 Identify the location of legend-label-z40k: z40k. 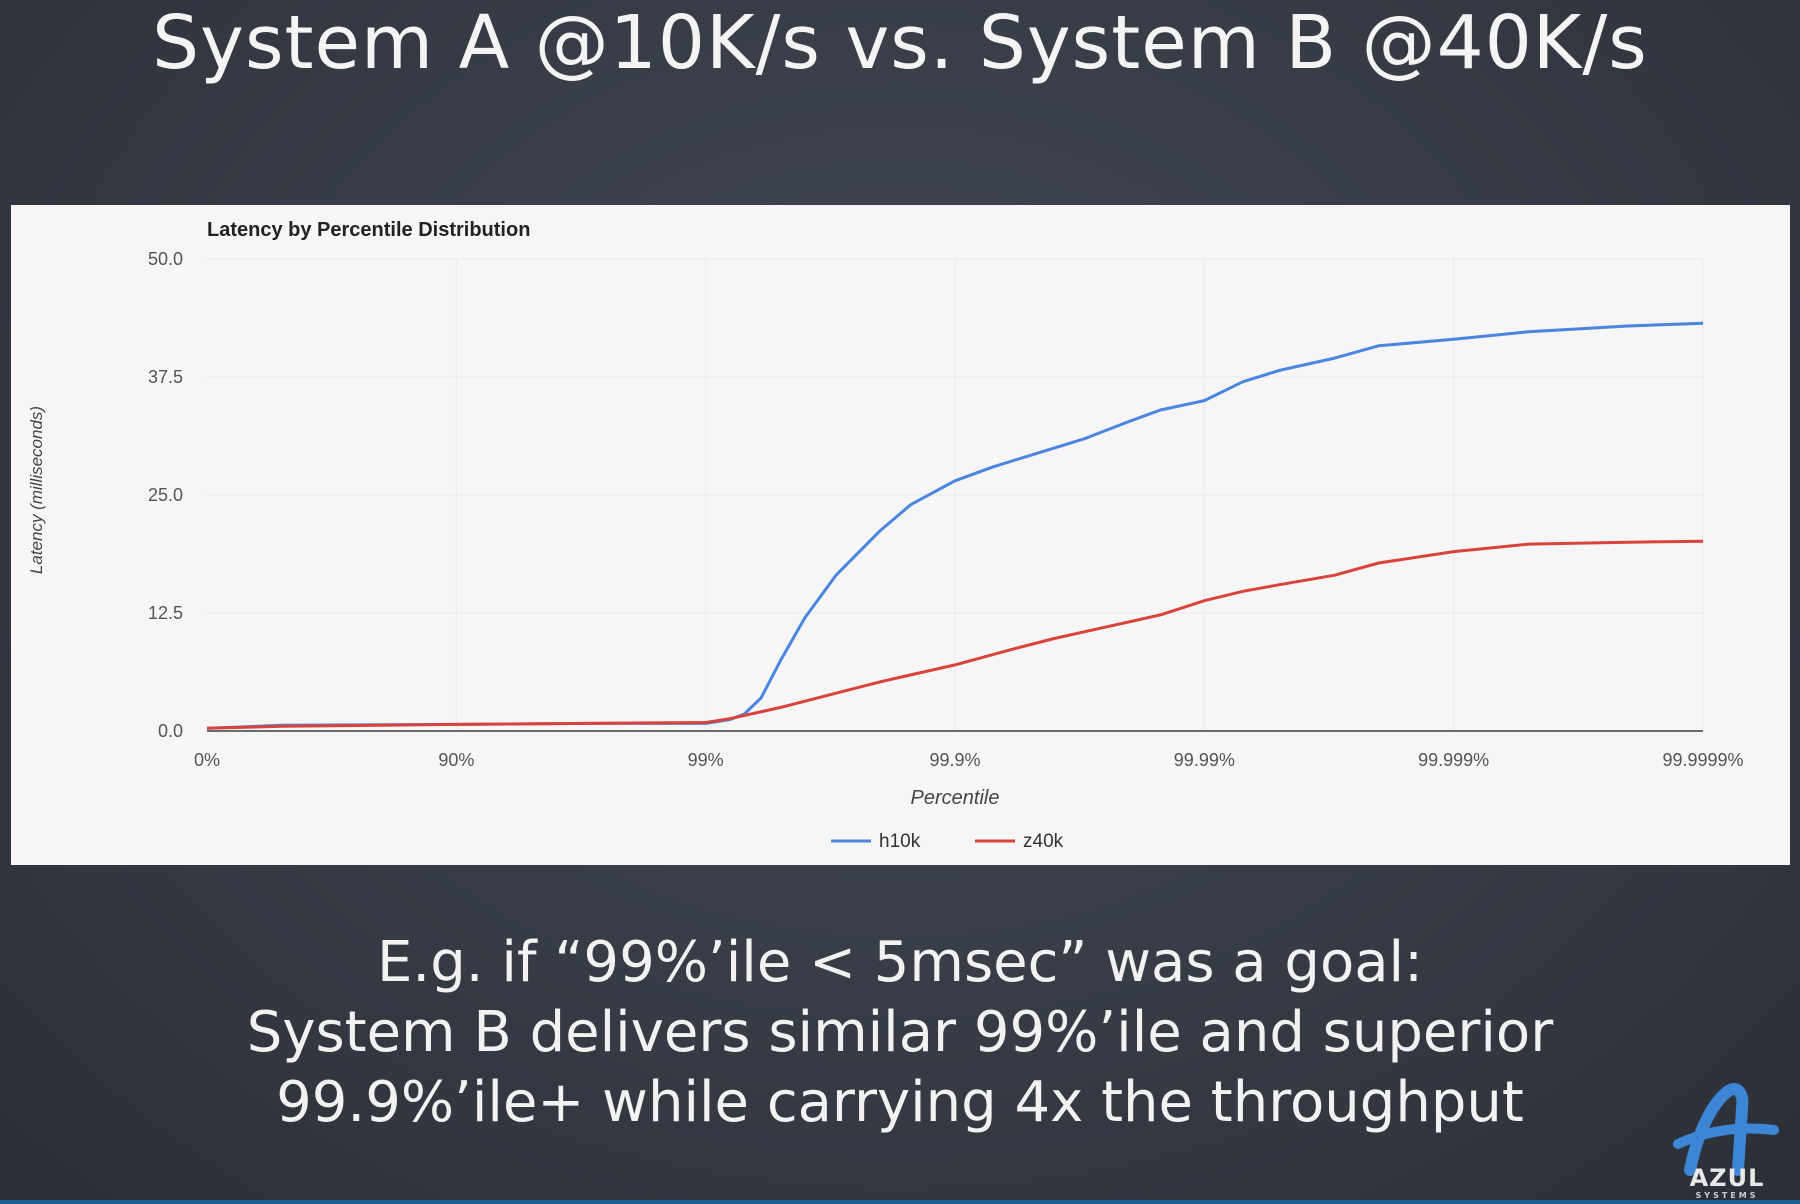
(1043, 841).